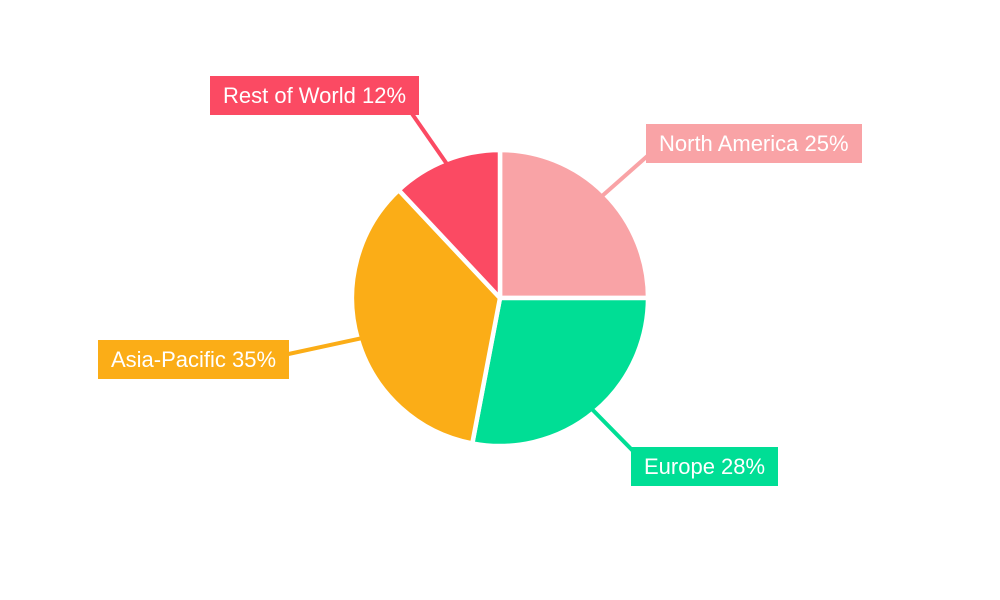 This screenshot has height=600, width=1000. What do you see at coordinates (627, 174) in the screenshot?
I see `leader-line-north-america` at bounding box center [627, 174].